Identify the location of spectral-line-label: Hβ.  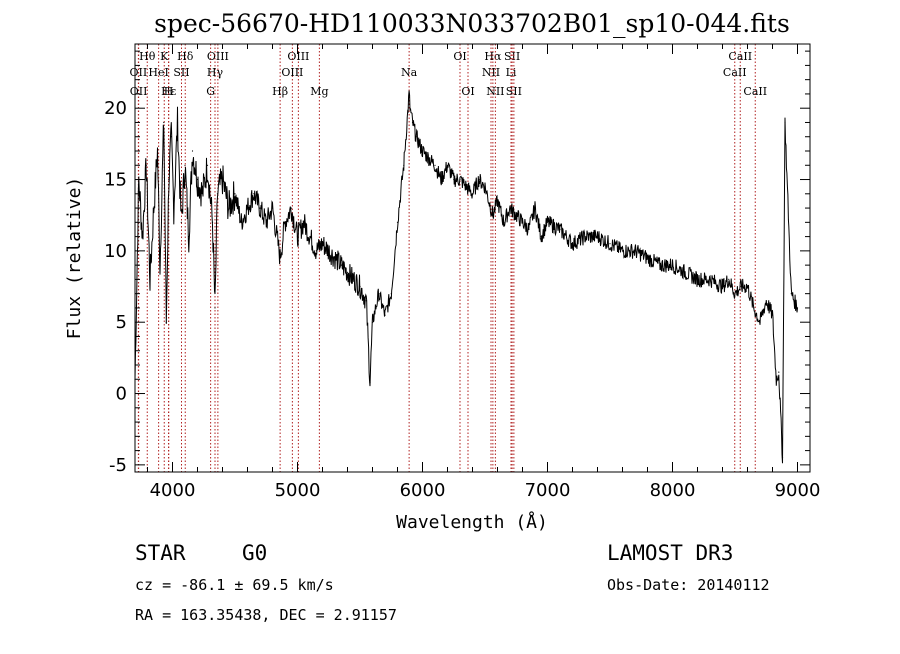
(280, 91).